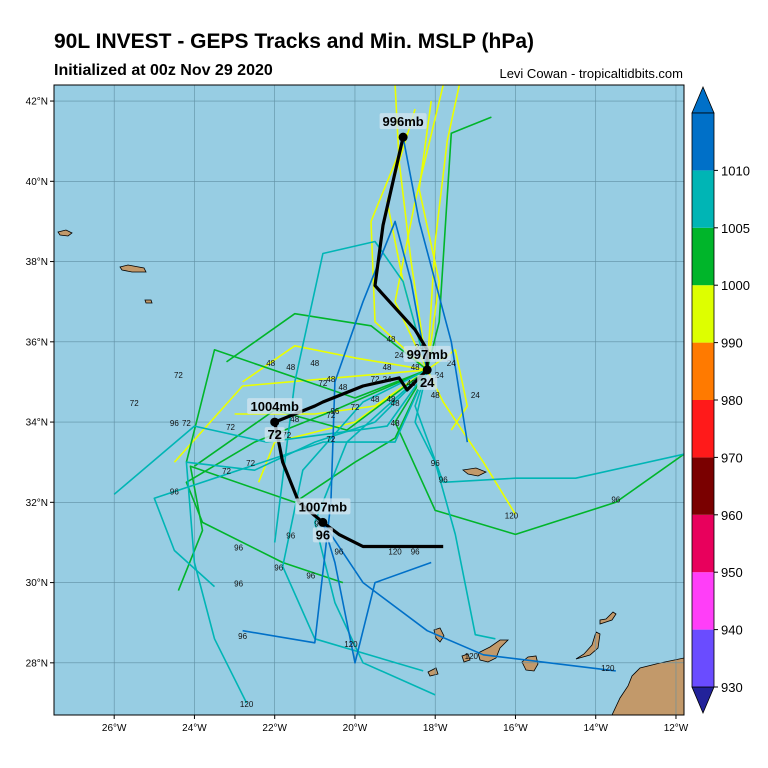 This screenshot has width=768, height=768. What do you see at coordinates (40, 383) in the screenshot?
I see `latitude-tick-labels: 28°N 30°N 32°N 34°N 36°N 38°N 40°N 42°N` at bounding box center [40, 383].